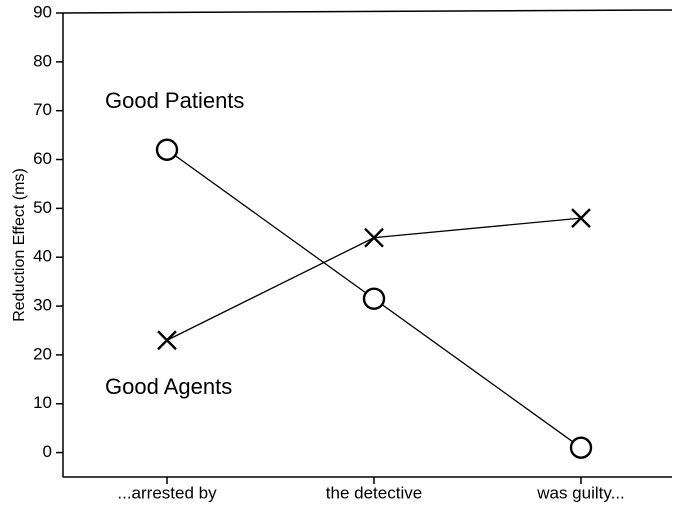 The image size is (677, 507). Describe the element at coordinates (168, 386) in the screenshot. I see `series-label: Good Agents` at that location.